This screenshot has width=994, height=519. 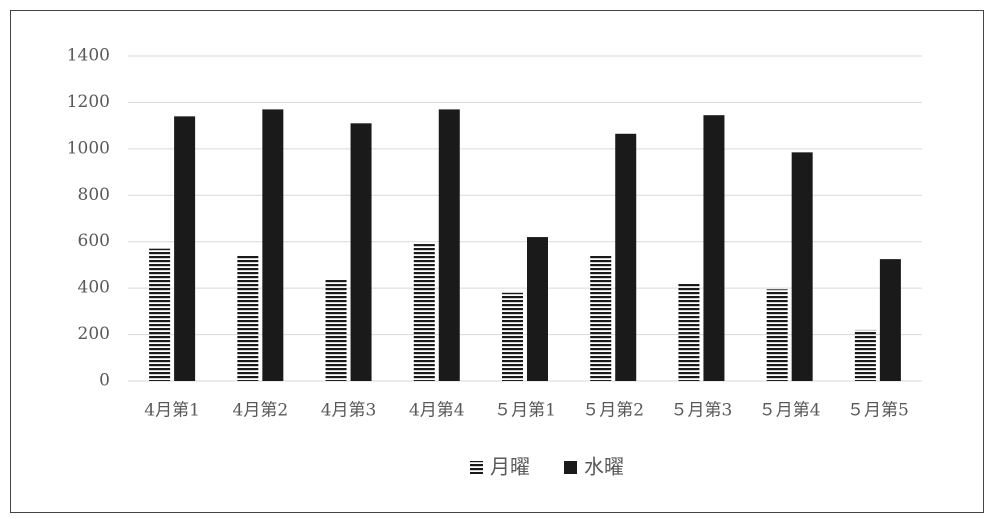 What do you see at coordinates (94, 241) in the screenshot?
I see `y-tick-label: 600` at bounding box center [94, 241].